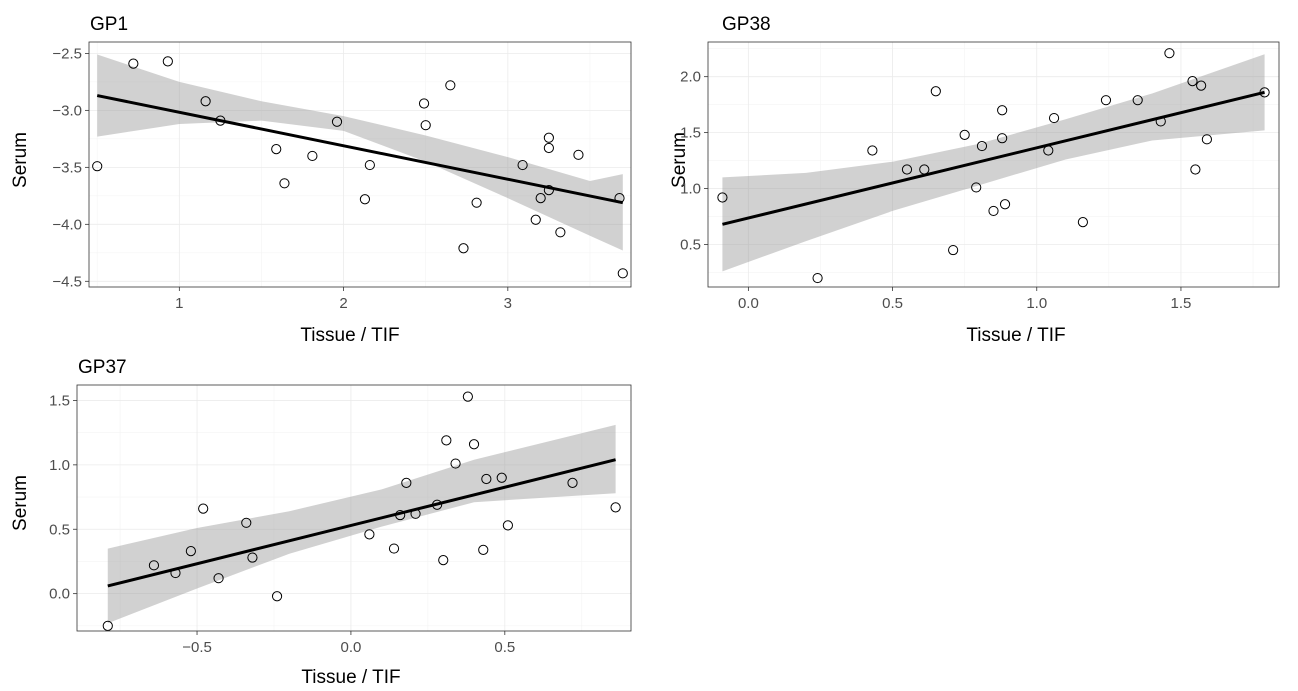 This screenshot has width=1298, height=691. Describe the element at coordinates (67, 110) in the screenshot. I see `y-tick-label-gp1: −3.0` at that location.